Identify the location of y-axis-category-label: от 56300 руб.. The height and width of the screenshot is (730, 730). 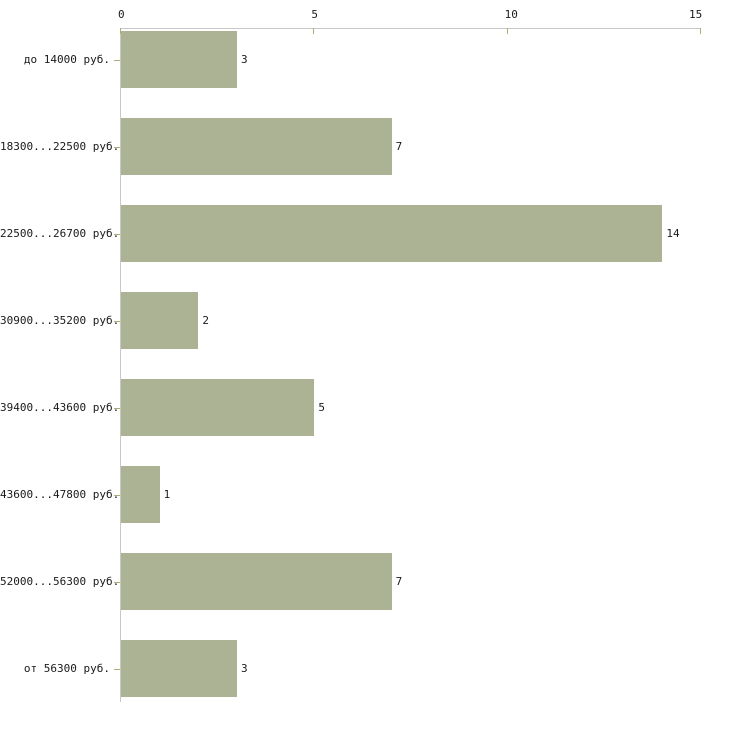
(66, 668).